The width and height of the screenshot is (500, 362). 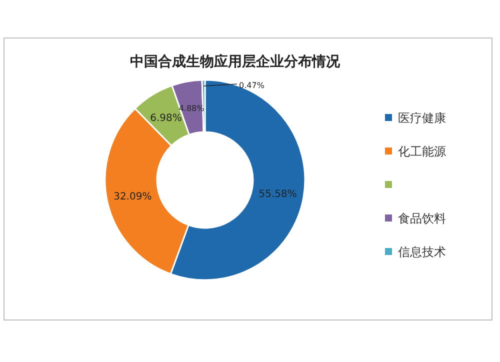 What do you see at coordinates (133, 197) in the screenshot?
I see `data-label: 32.09%` at bounding box center [133, 197].